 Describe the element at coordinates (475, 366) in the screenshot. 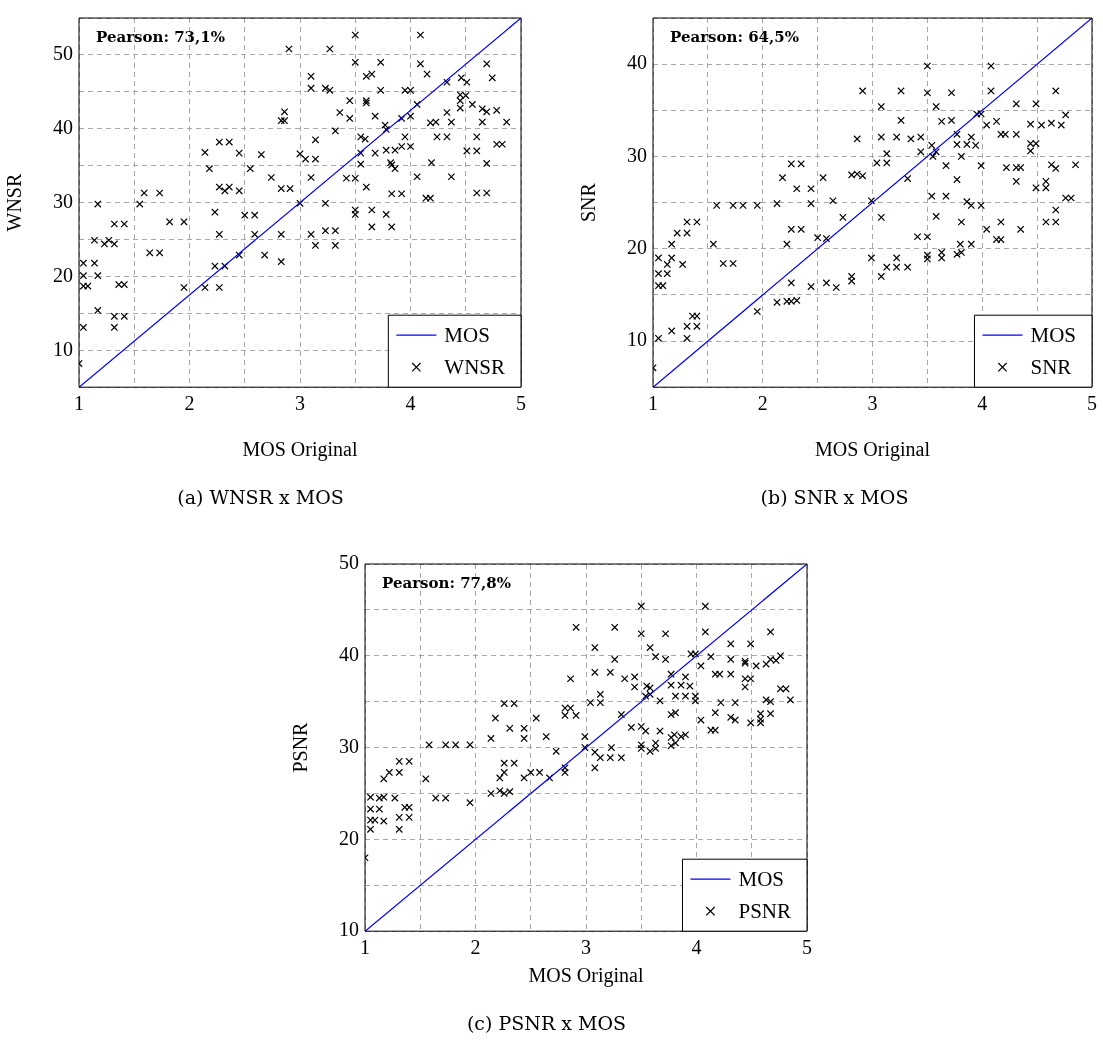

I see `legend-label: WNSR` at that location.